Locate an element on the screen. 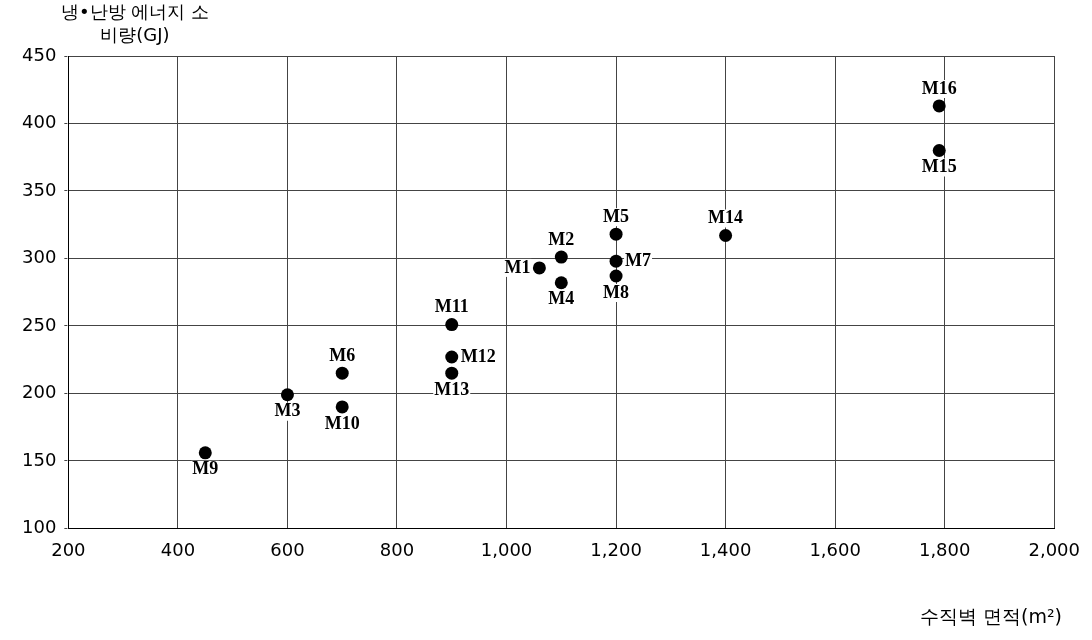 The height and width of the screenshot is (640, 1092). annotation: M7 is located at coordinates (638, 259).